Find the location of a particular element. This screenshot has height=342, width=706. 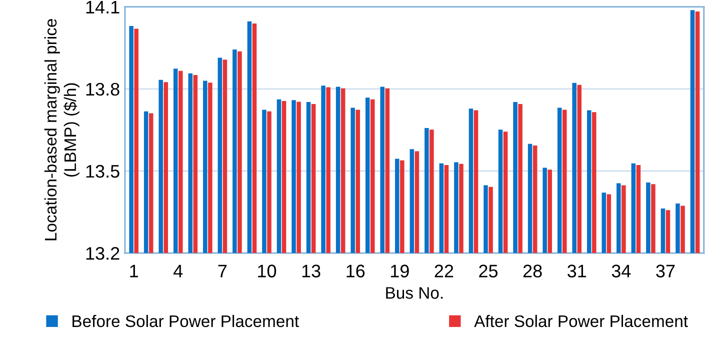

x-tick-label: 7 is located at coordinates (222, 271).